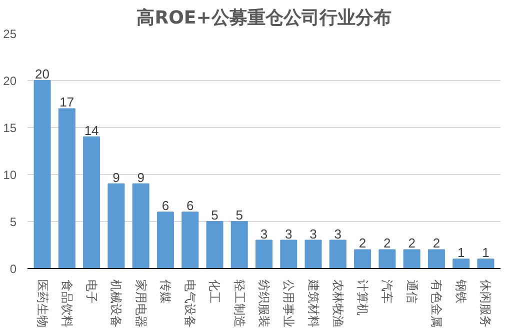 This screenshot has width=510, height=335. I want to click on x-tick-label: 通信, so click(411, 292).